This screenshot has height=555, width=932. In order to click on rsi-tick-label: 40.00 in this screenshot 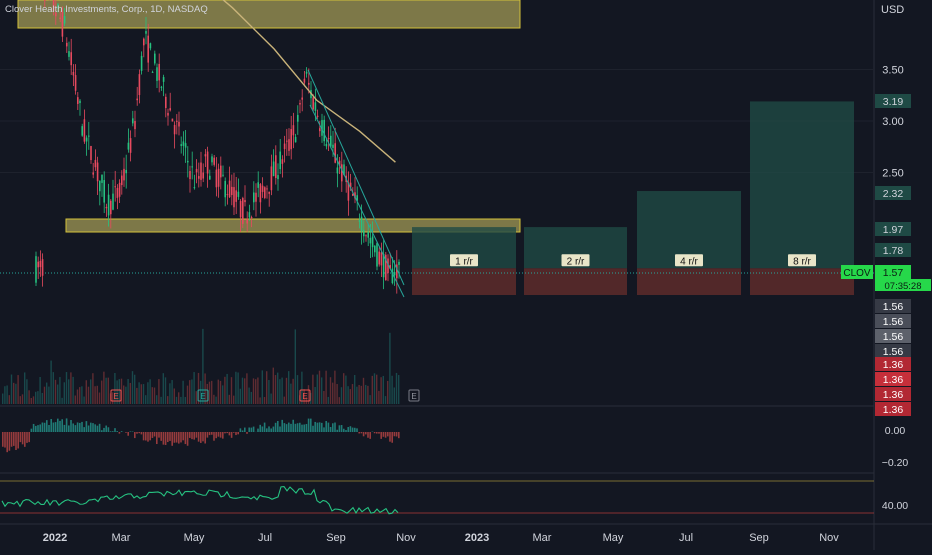, I will do `click(895, 506)`.